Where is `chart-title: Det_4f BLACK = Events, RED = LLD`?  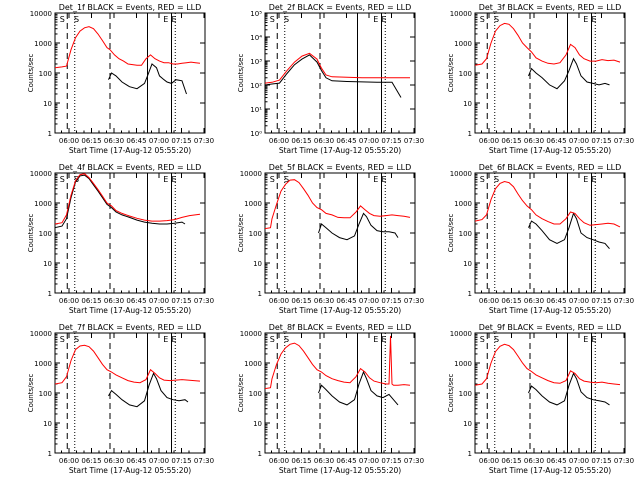 chart-title: Det_4f BLACK = Events, RED = LLD is located at coordinates (130, 167).